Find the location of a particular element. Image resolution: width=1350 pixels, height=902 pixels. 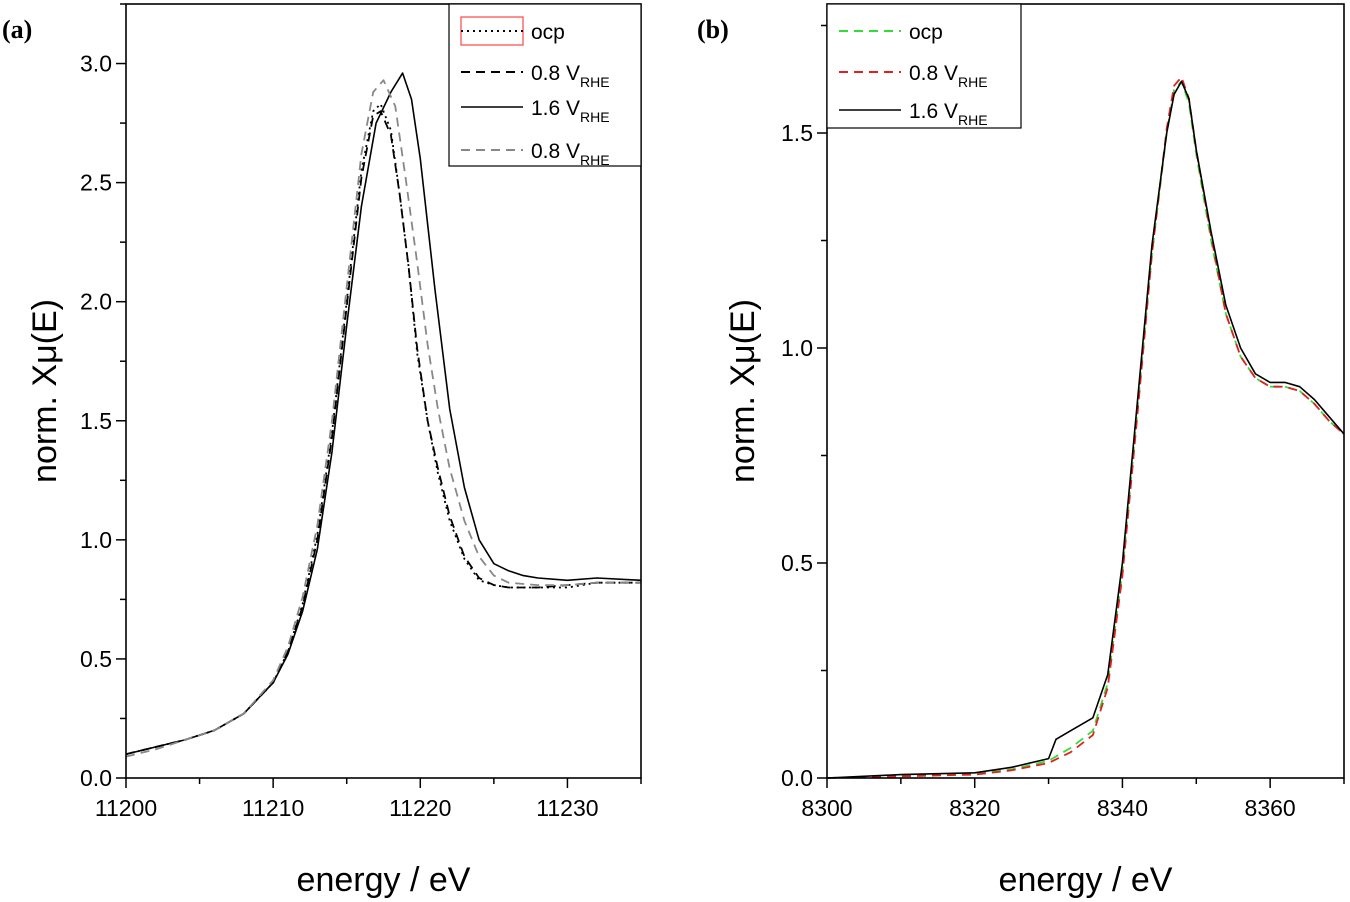

x-tick-label: 11210 is located at coordinates (273, 808).